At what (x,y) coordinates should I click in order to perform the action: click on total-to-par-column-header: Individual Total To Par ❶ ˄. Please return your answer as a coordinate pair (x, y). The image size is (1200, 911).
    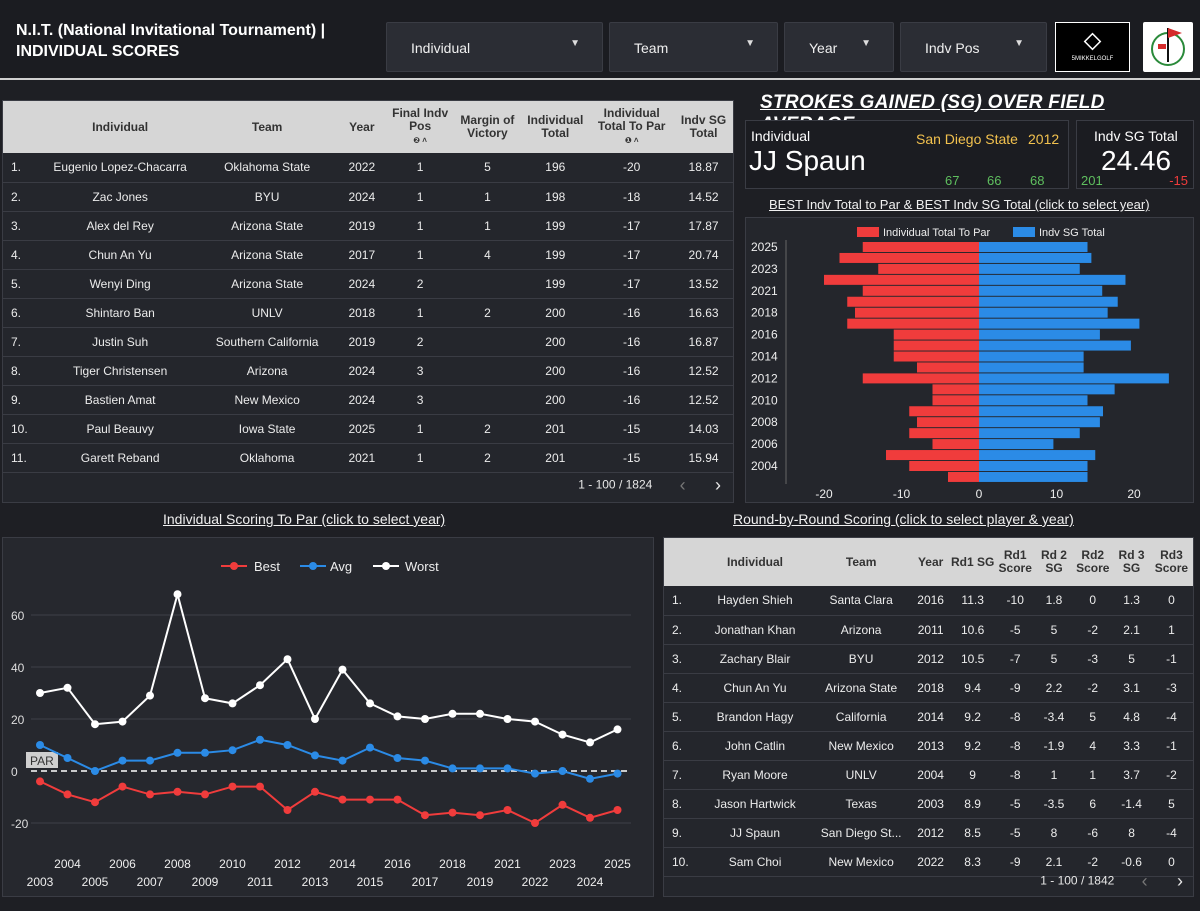
    Looking at the image, I should click on (632, 127).